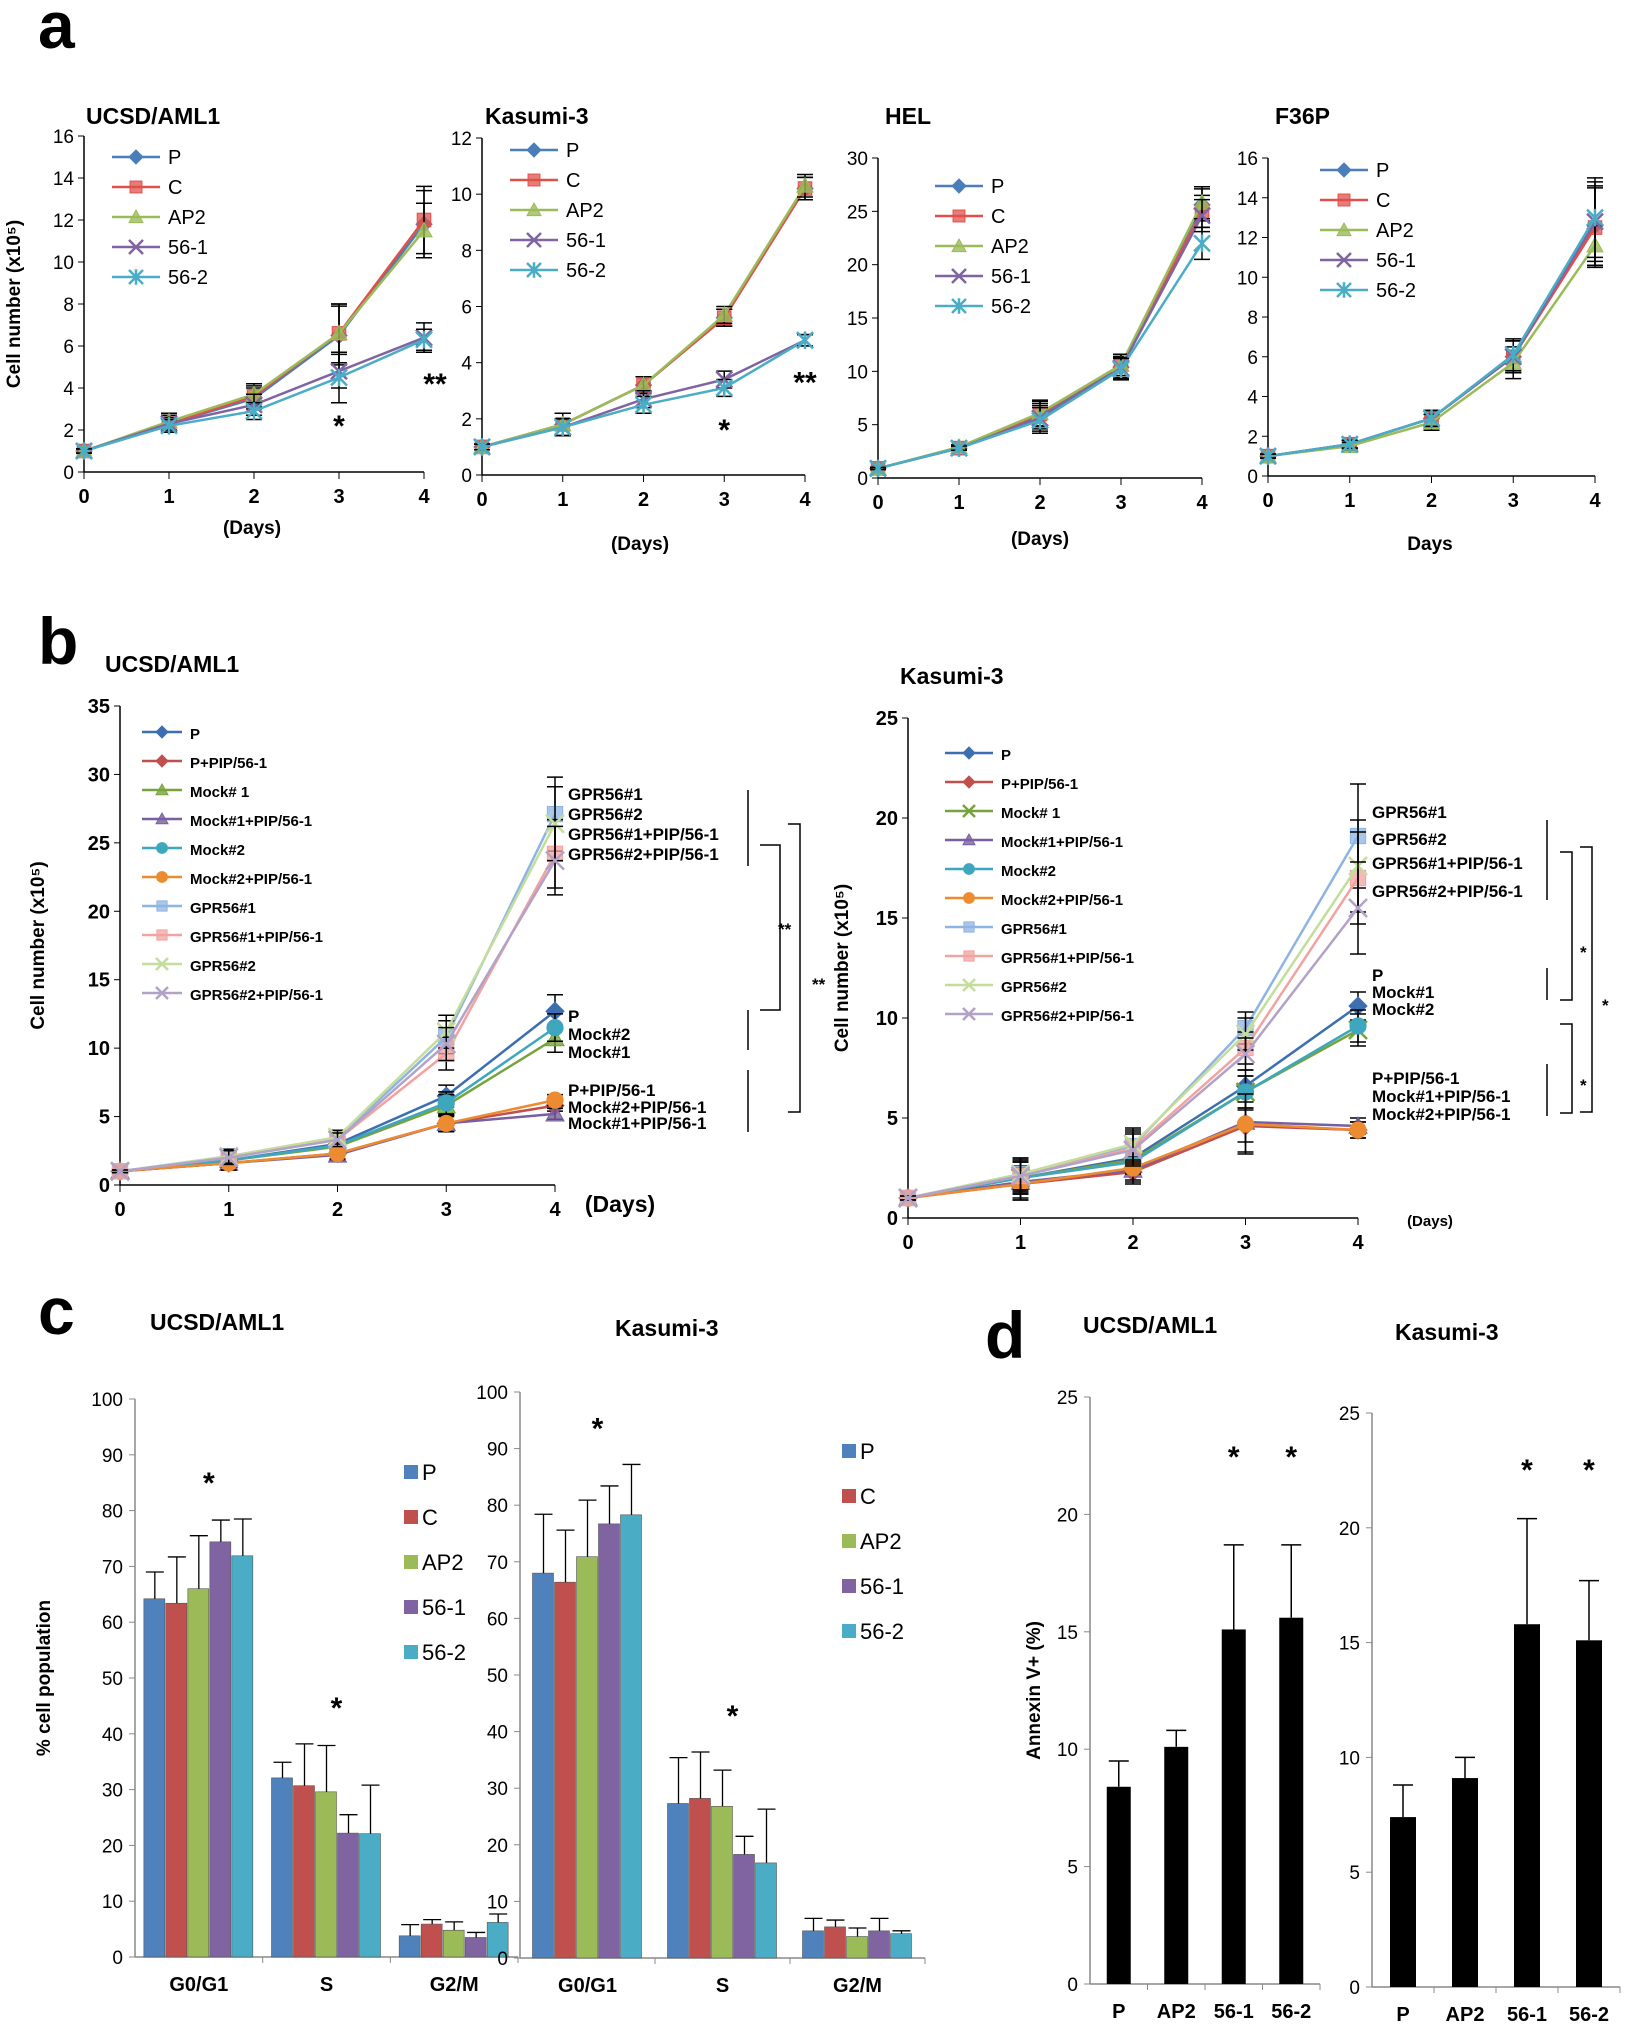 The height and width of the screenshot is (2044, 1650). I want to click on y-tick-label: 90, so click(112, 1456).